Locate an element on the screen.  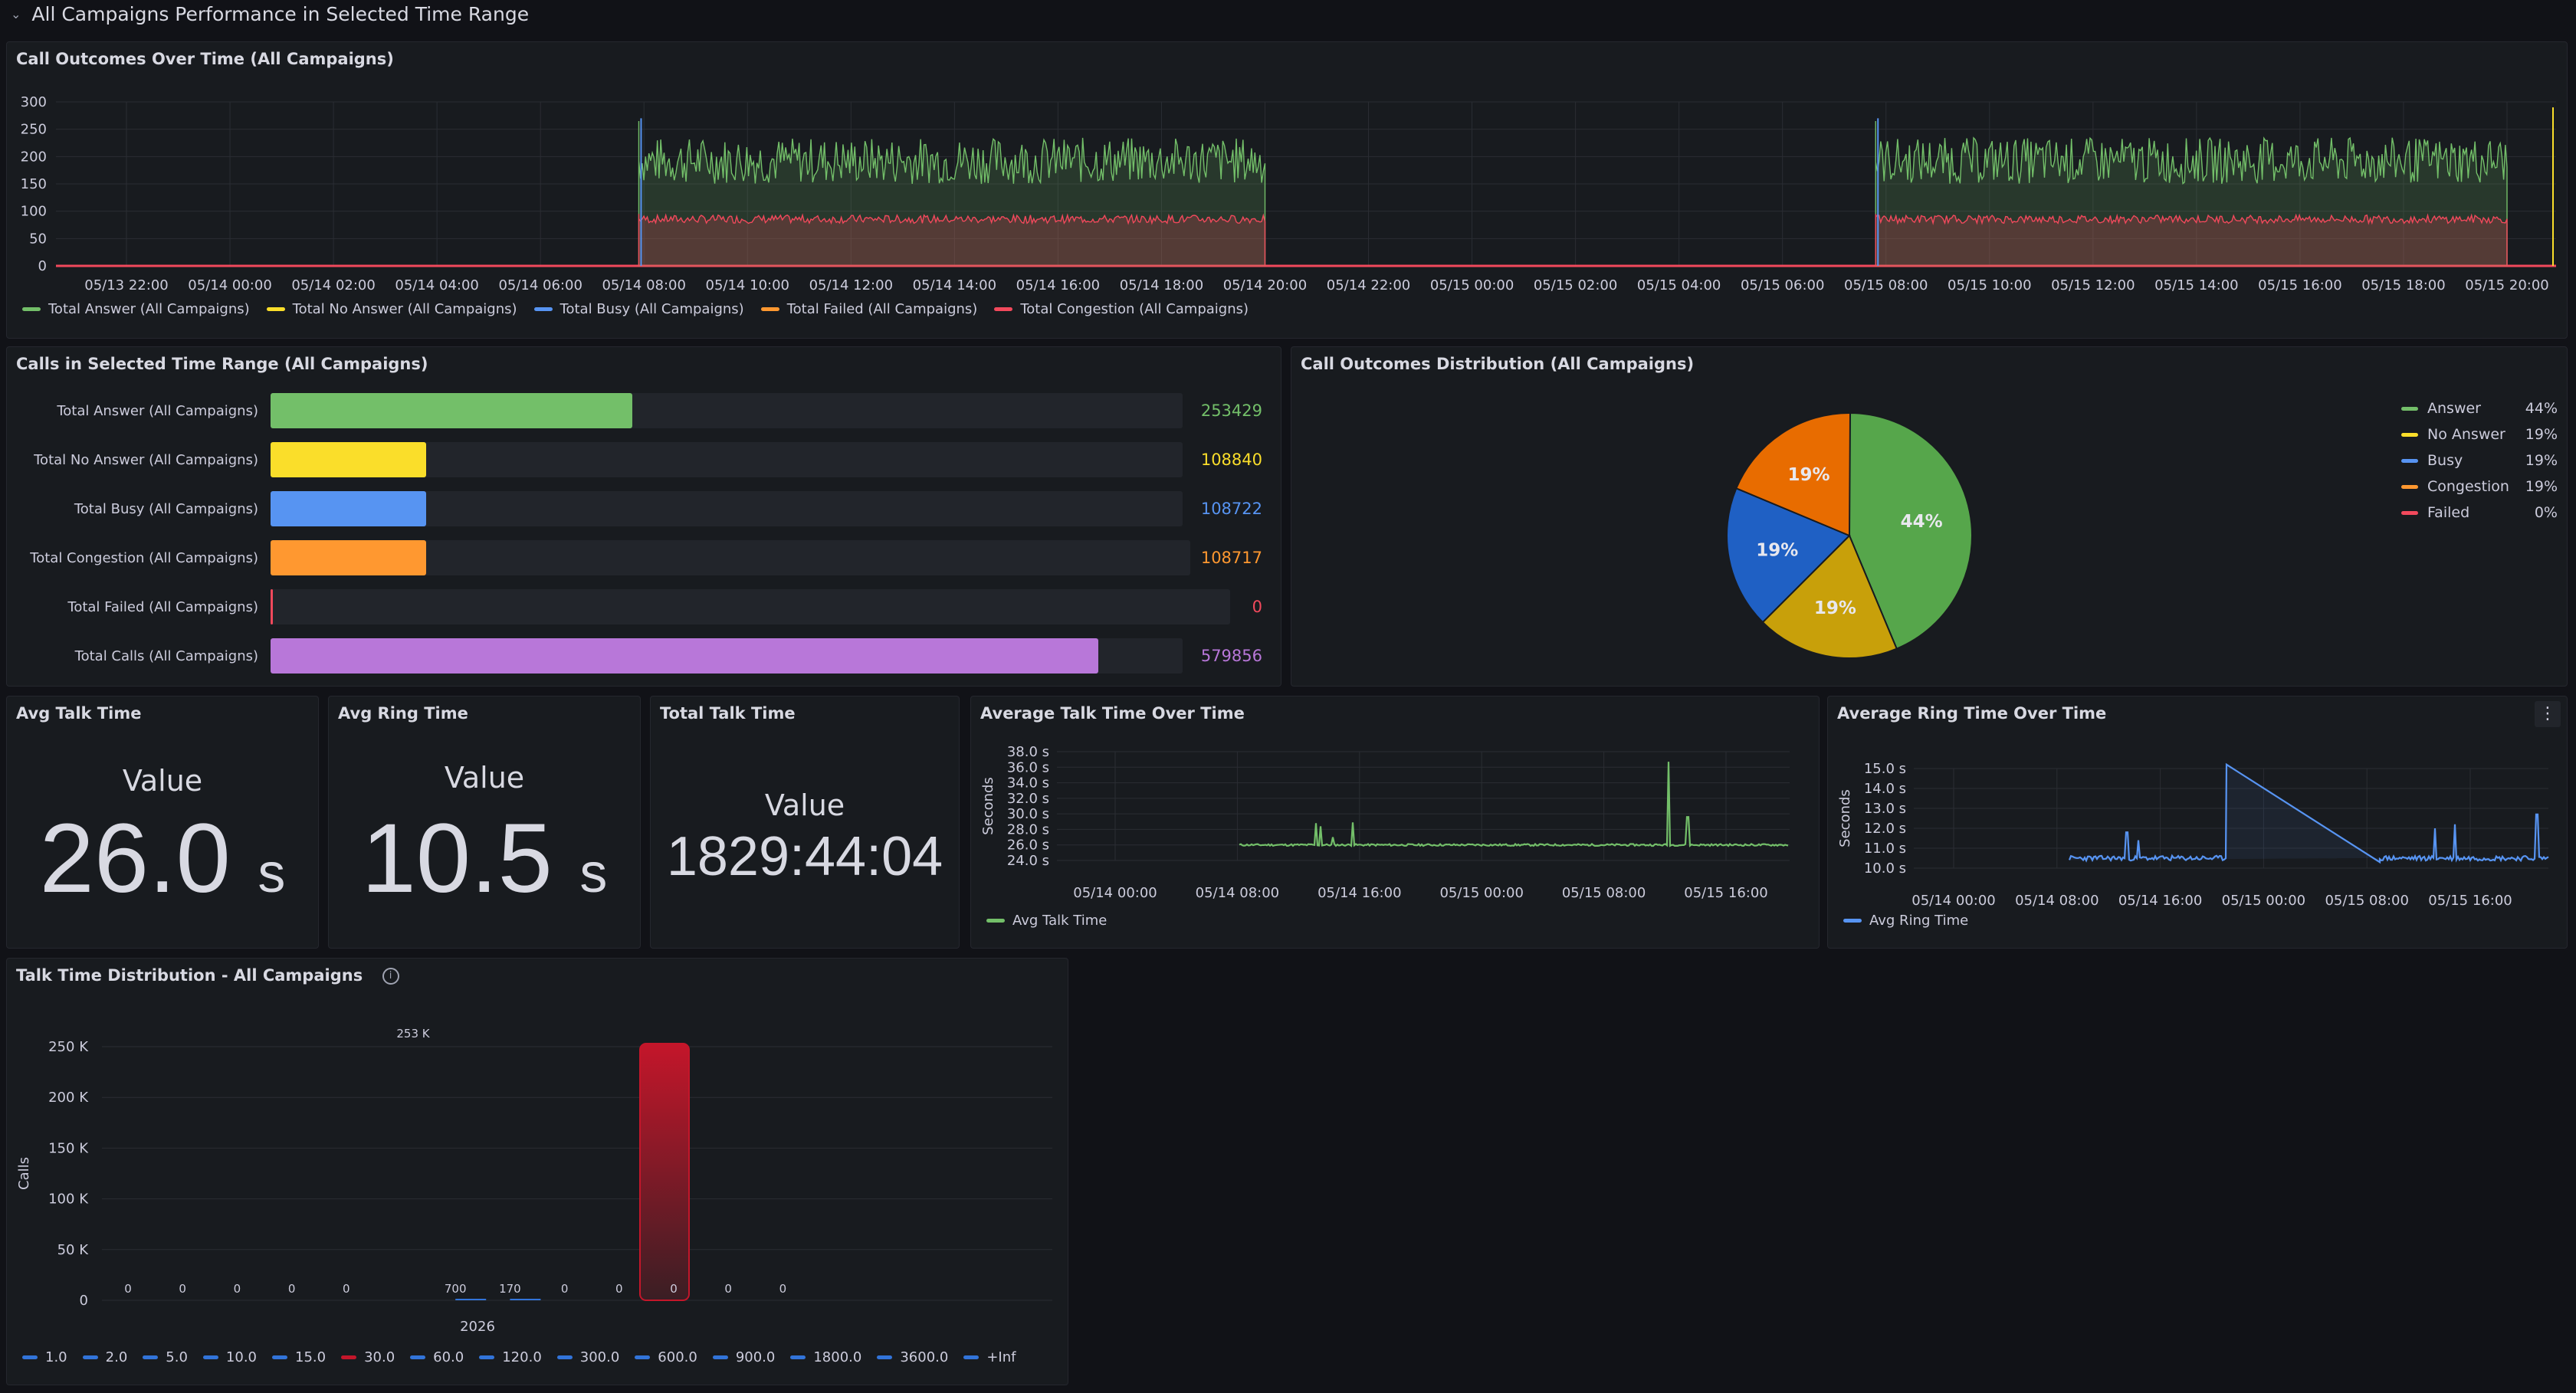
legend-label: +Inf is located at coordinates (1001, 1357).